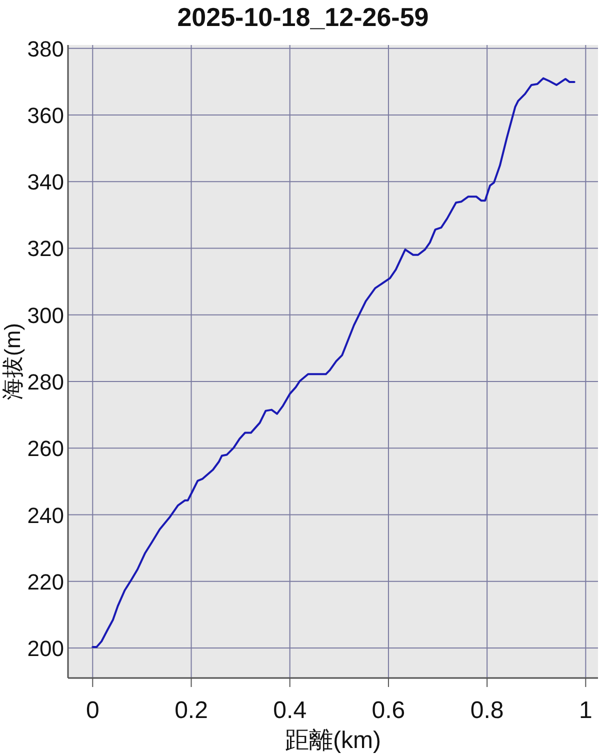  Describe the element at coordinates (45, 49) in the screenshot. I see `y-tick-label: 380` at that location.